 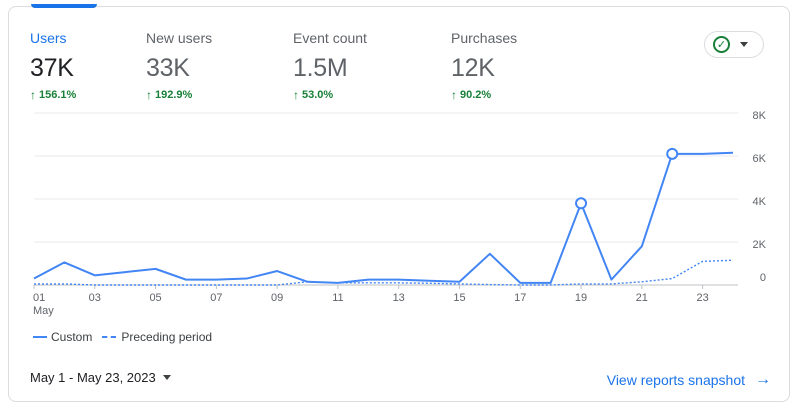 I want to click on metric-event-count-change: ↑ 53.0%, so click(x=330, y=95).